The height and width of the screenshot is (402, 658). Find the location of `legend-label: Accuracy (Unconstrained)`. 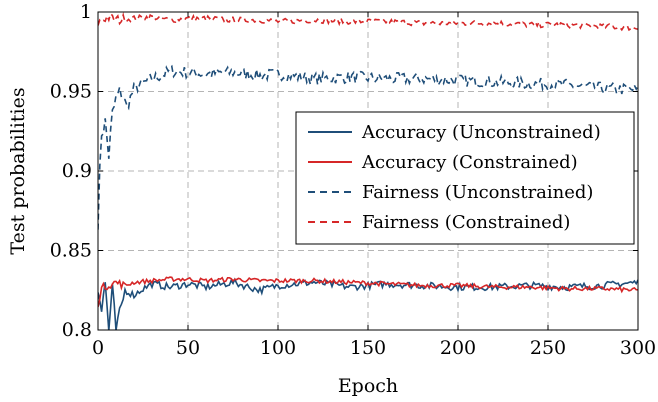

legend-label: Accuracy (Unconstrained) is located at coordinates (481, 132).